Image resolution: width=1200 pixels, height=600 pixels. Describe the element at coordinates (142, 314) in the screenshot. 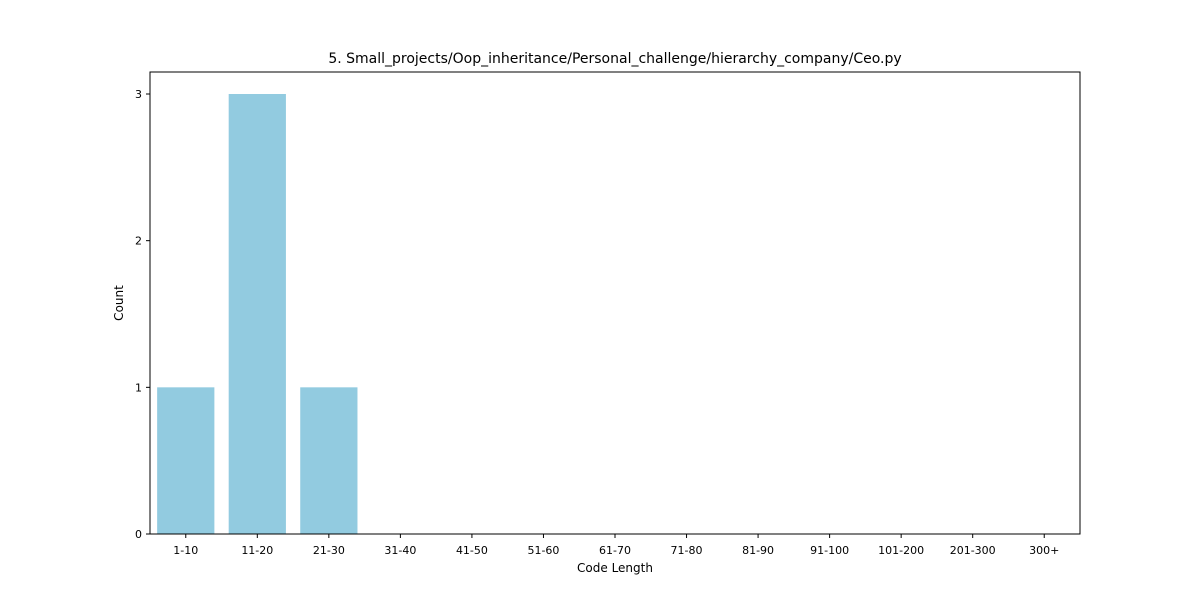

I see `y-axis: 0 1 2 3` at that location.